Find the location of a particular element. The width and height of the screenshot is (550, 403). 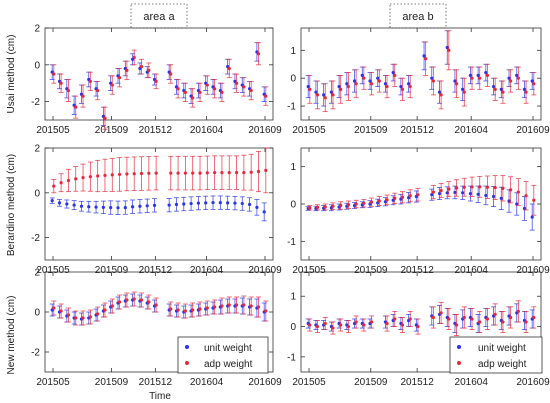

y-tick-label: 2 is located at coordinates (37, 29).